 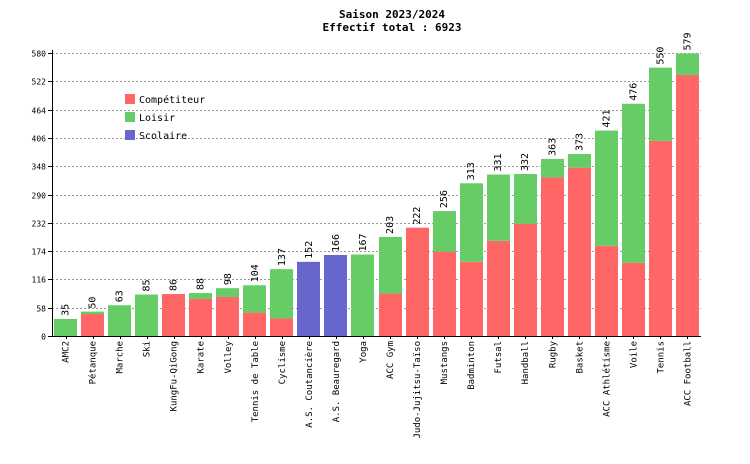 I want to click on legend-swatch-loisir, so click(x=130, y=117).